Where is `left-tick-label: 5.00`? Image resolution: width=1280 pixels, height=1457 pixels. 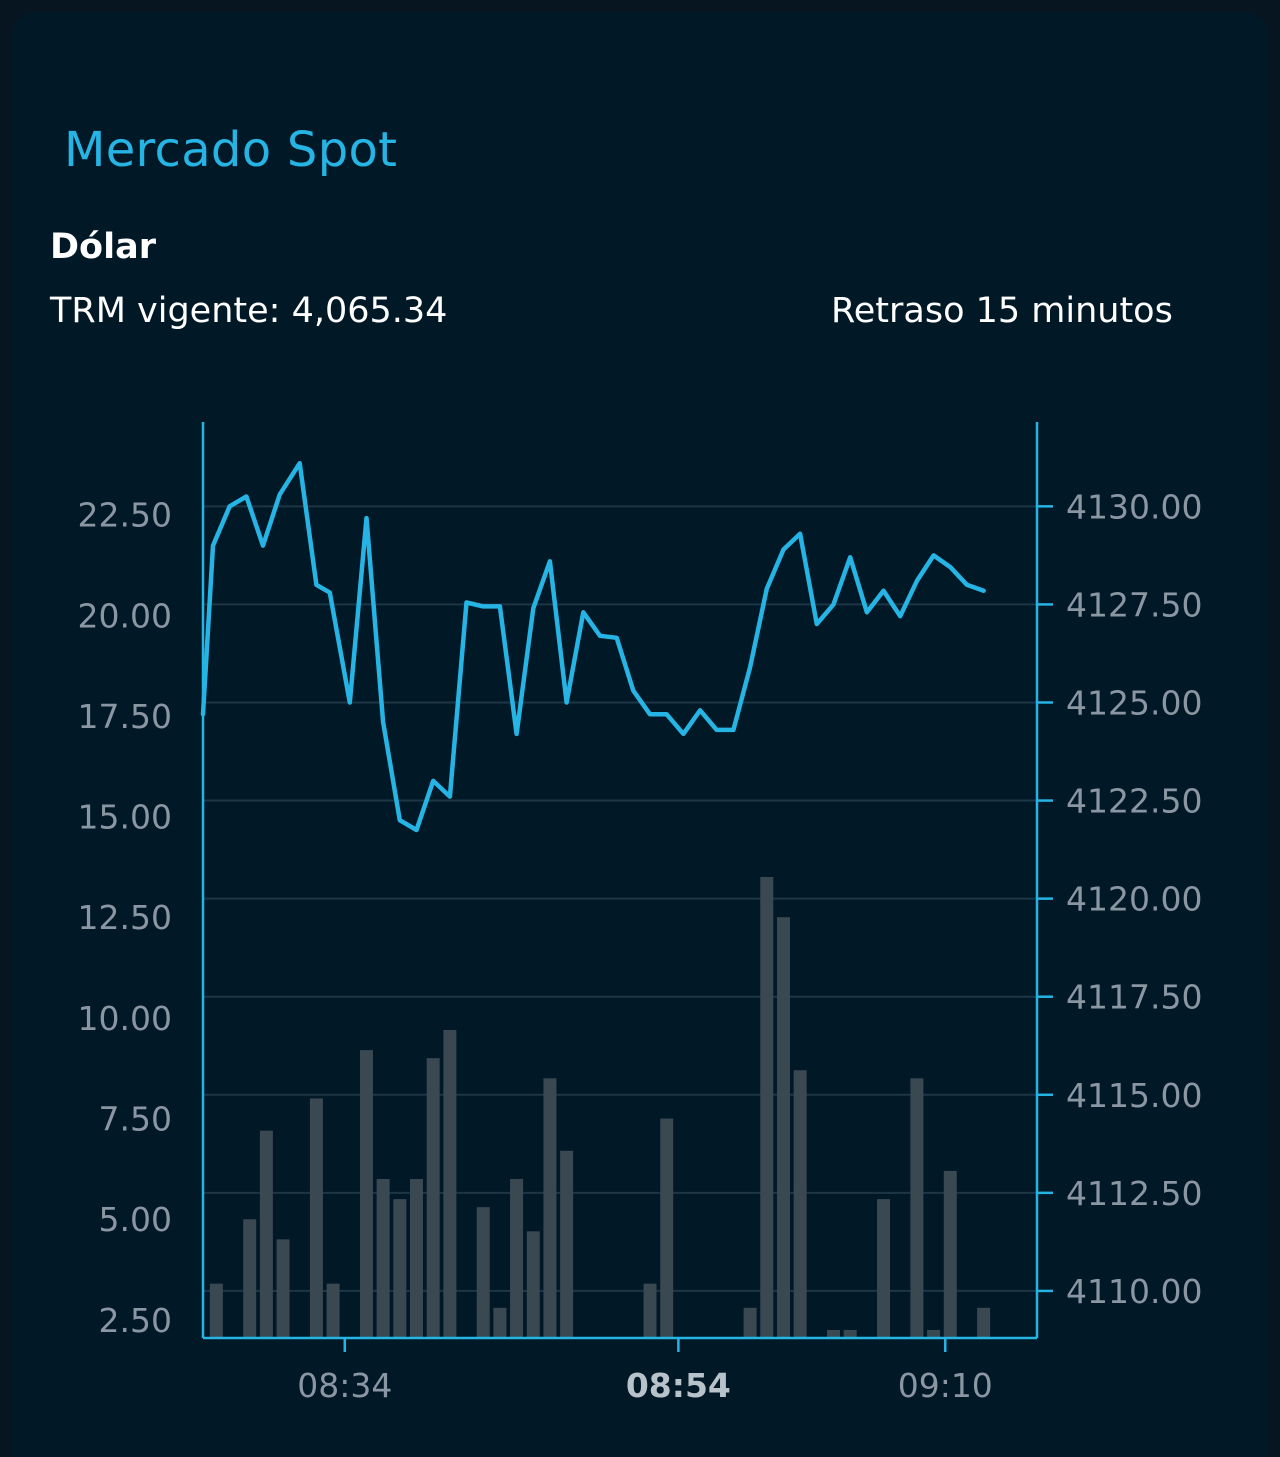
left-tick-label: 5.00 is located at coordinates (135, 1219).